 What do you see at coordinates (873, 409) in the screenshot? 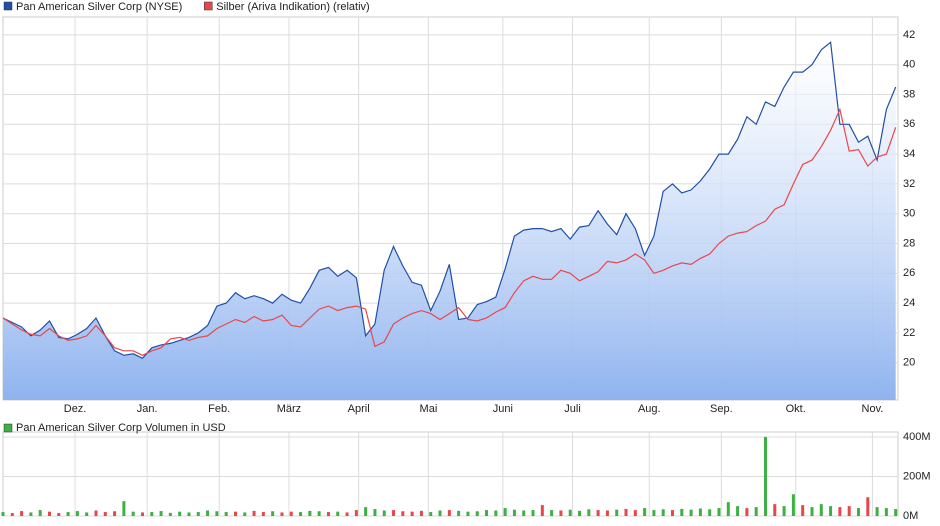
I see `x-tick-label: Nov.` at bounding box center [873, 409].